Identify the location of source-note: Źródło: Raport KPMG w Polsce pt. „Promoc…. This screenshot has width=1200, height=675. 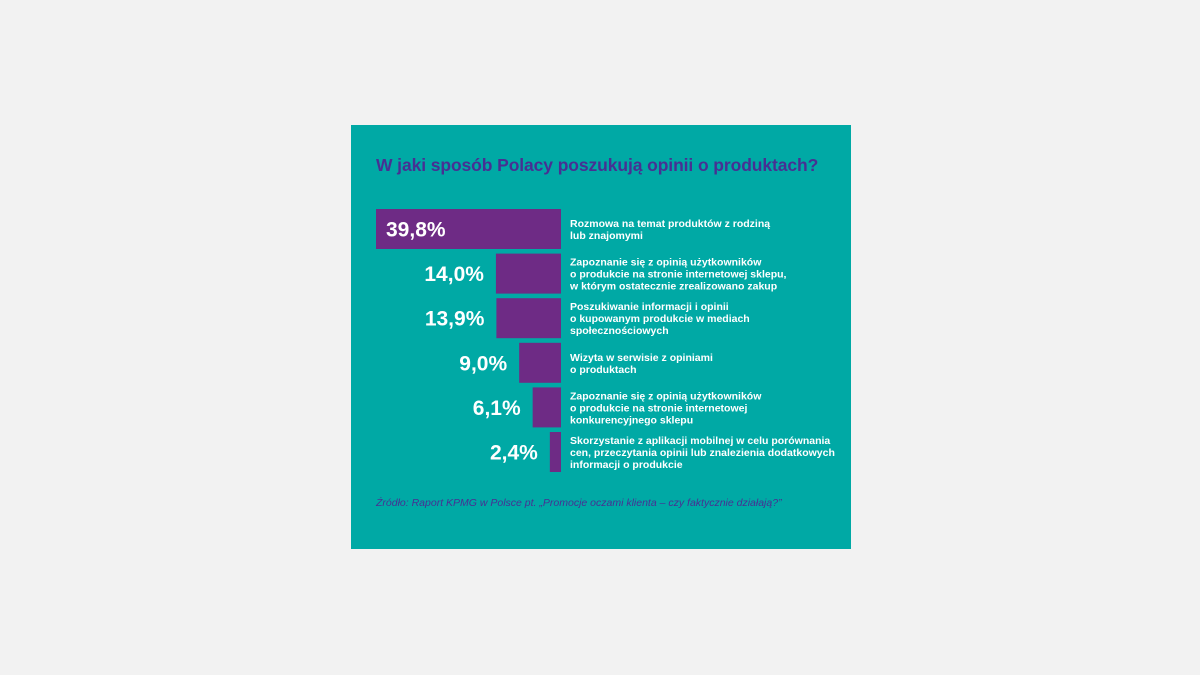
(579, 503).